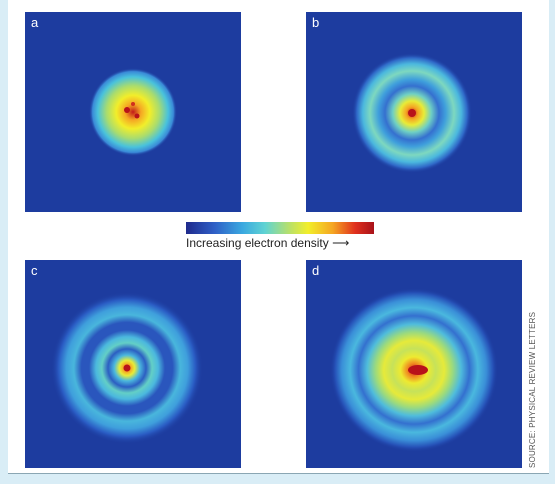 This screenshot has height=484, width=555. I want to click on bottom-margin-bar, so click(277, 479).